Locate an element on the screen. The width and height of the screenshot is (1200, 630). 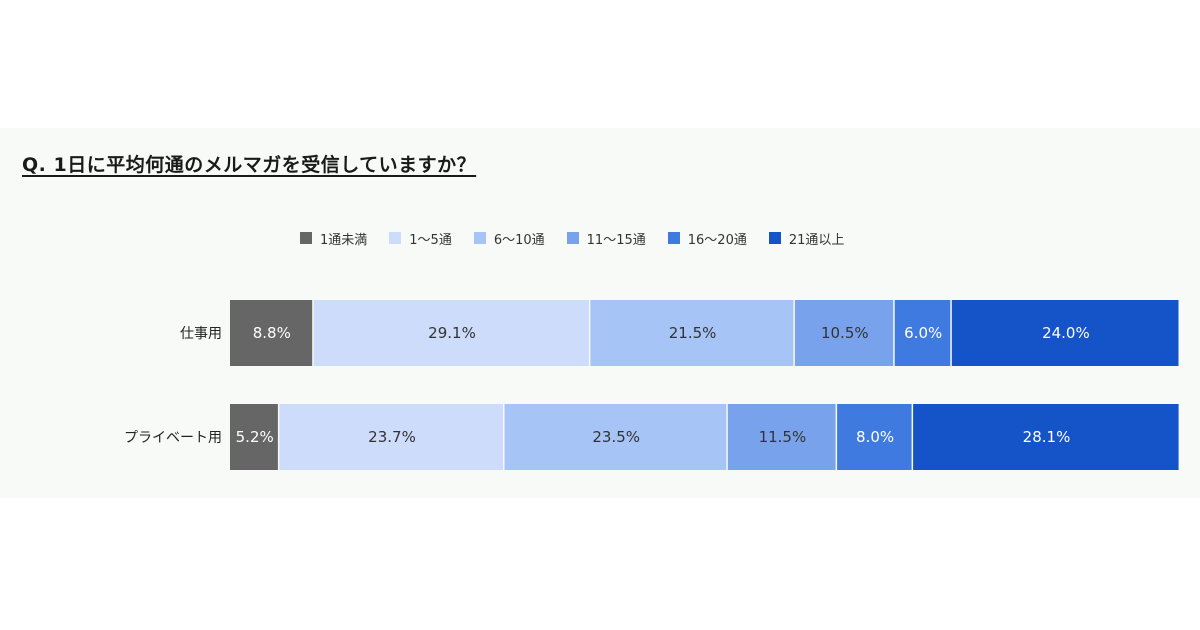
data-label: 5.2% is located at coordinates (255, 437).